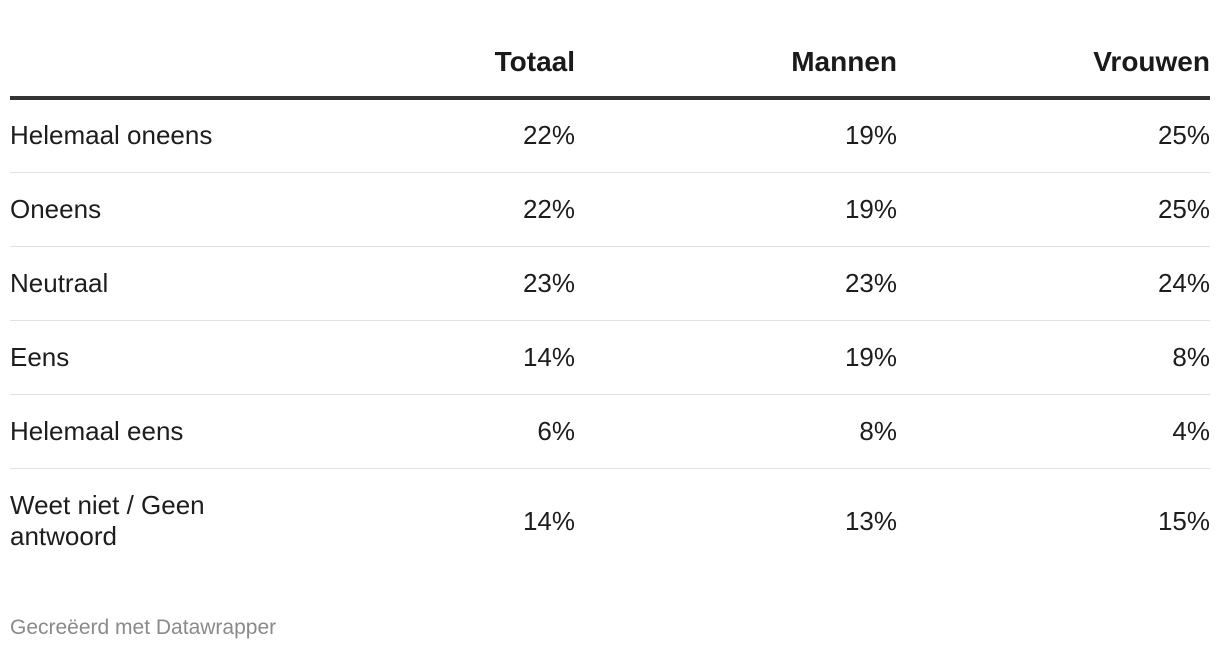 This screenshot has height=652, width=1220. What do you see at coordinates (414, 431) in the screenshot?
I see `cell-totaal: 6%` at bounding box center [414, 431].